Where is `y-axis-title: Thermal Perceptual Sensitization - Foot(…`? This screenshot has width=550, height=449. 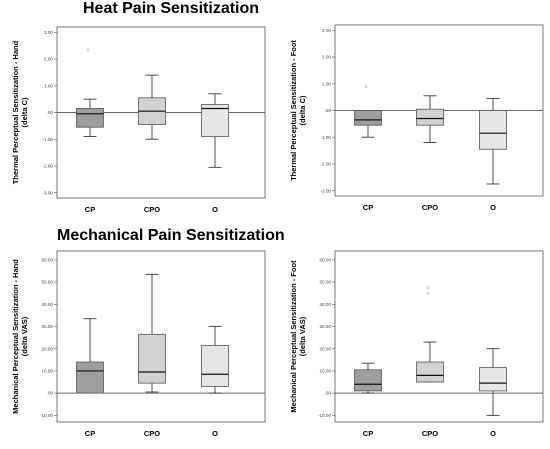
y-axis-title: Thermal Perceptual Sensitization - Foot(… is located at coordinates (298, 110).